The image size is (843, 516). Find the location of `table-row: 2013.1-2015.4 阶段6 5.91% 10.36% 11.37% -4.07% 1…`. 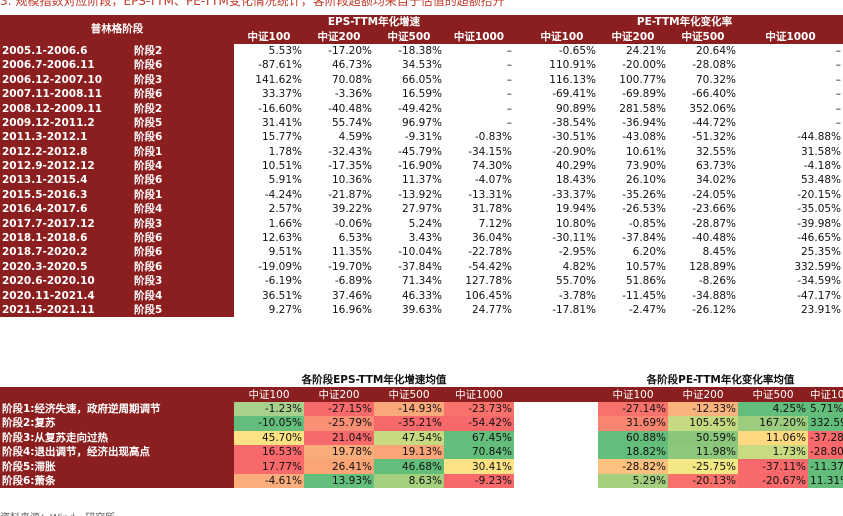

table-row: 2013.1-2015.4 阶段6 5.91% 10.36% 11.37% -4.07% 1… is located at coordinates (421, 180).